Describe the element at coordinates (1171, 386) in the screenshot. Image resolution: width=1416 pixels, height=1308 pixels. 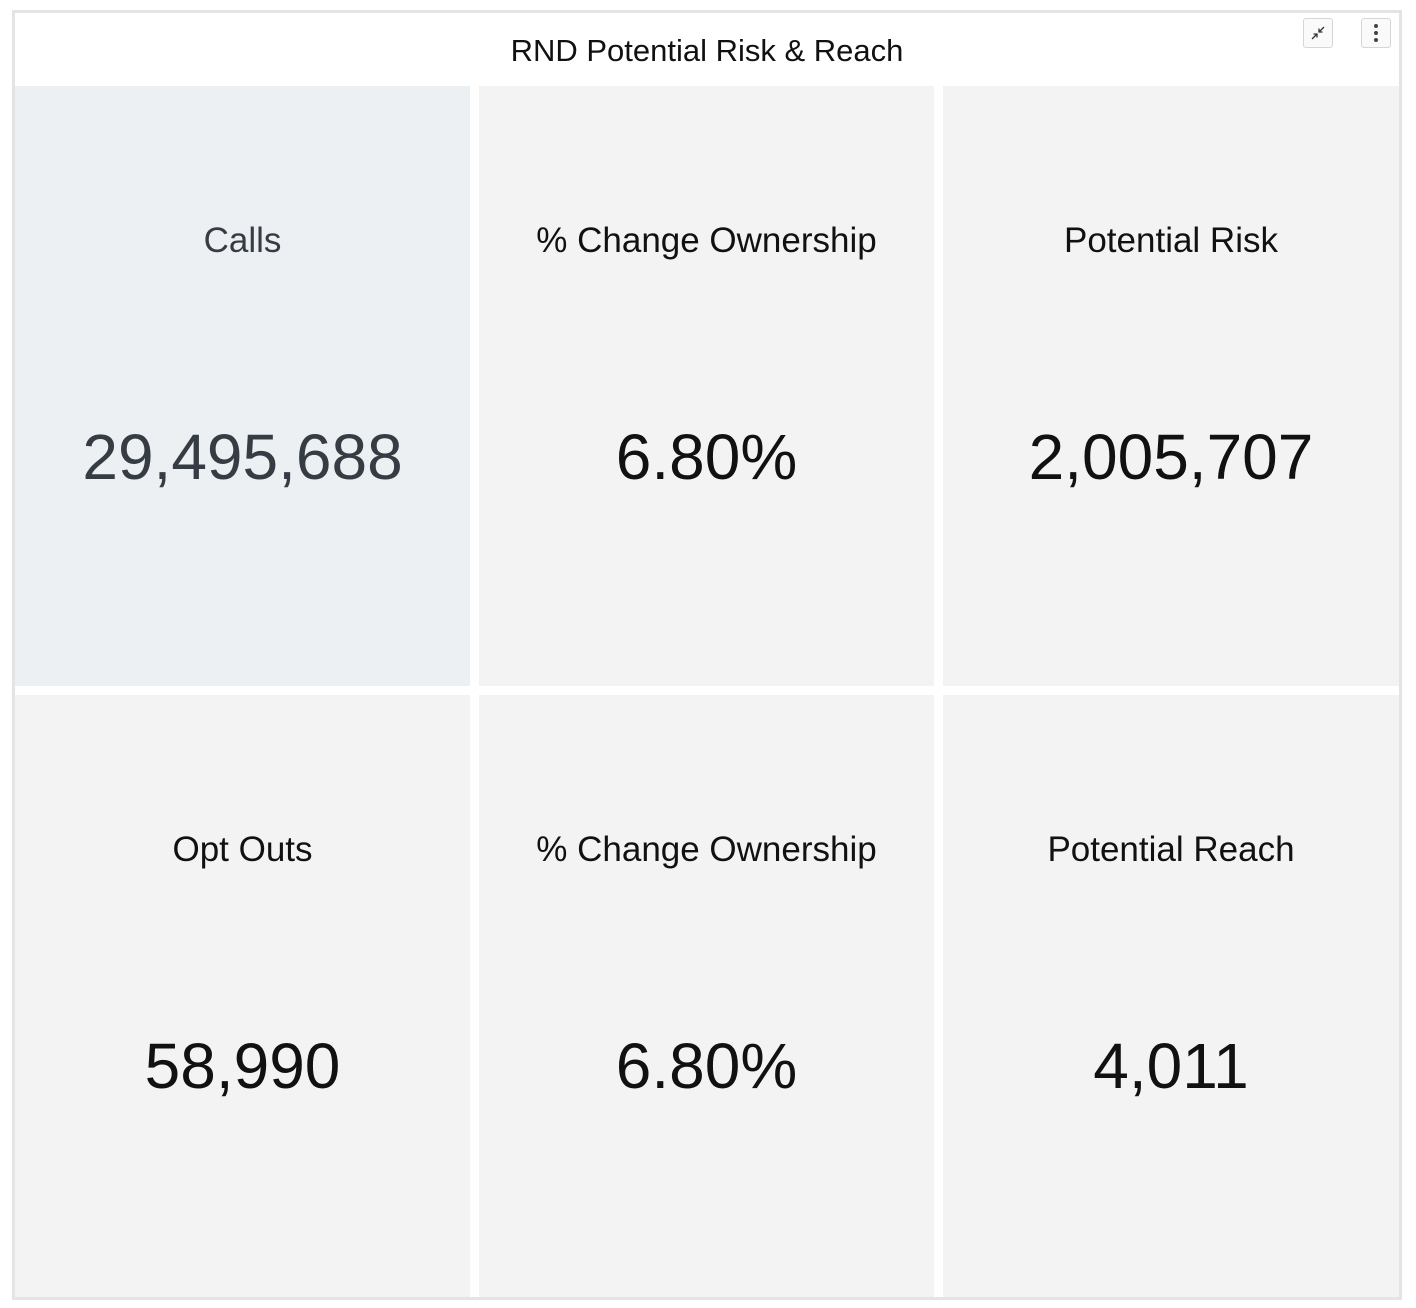
I see `kpi-tile-potential-risk: Potential Risk 2,005,707` at that location.